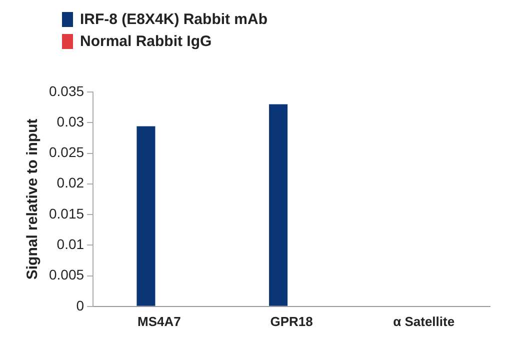  What do you see at coordinates (159, 321) in the screenshot?
I see `x-tick-label: MS4A7` at bounding box center [159, 321].